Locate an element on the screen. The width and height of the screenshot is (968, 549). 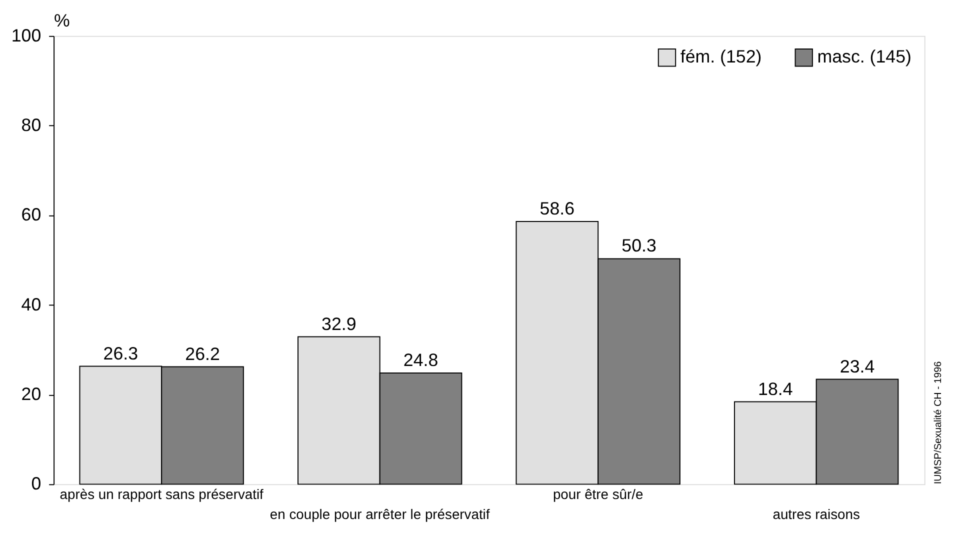
data-label: 24.8 is located at coordinates (420, 360).